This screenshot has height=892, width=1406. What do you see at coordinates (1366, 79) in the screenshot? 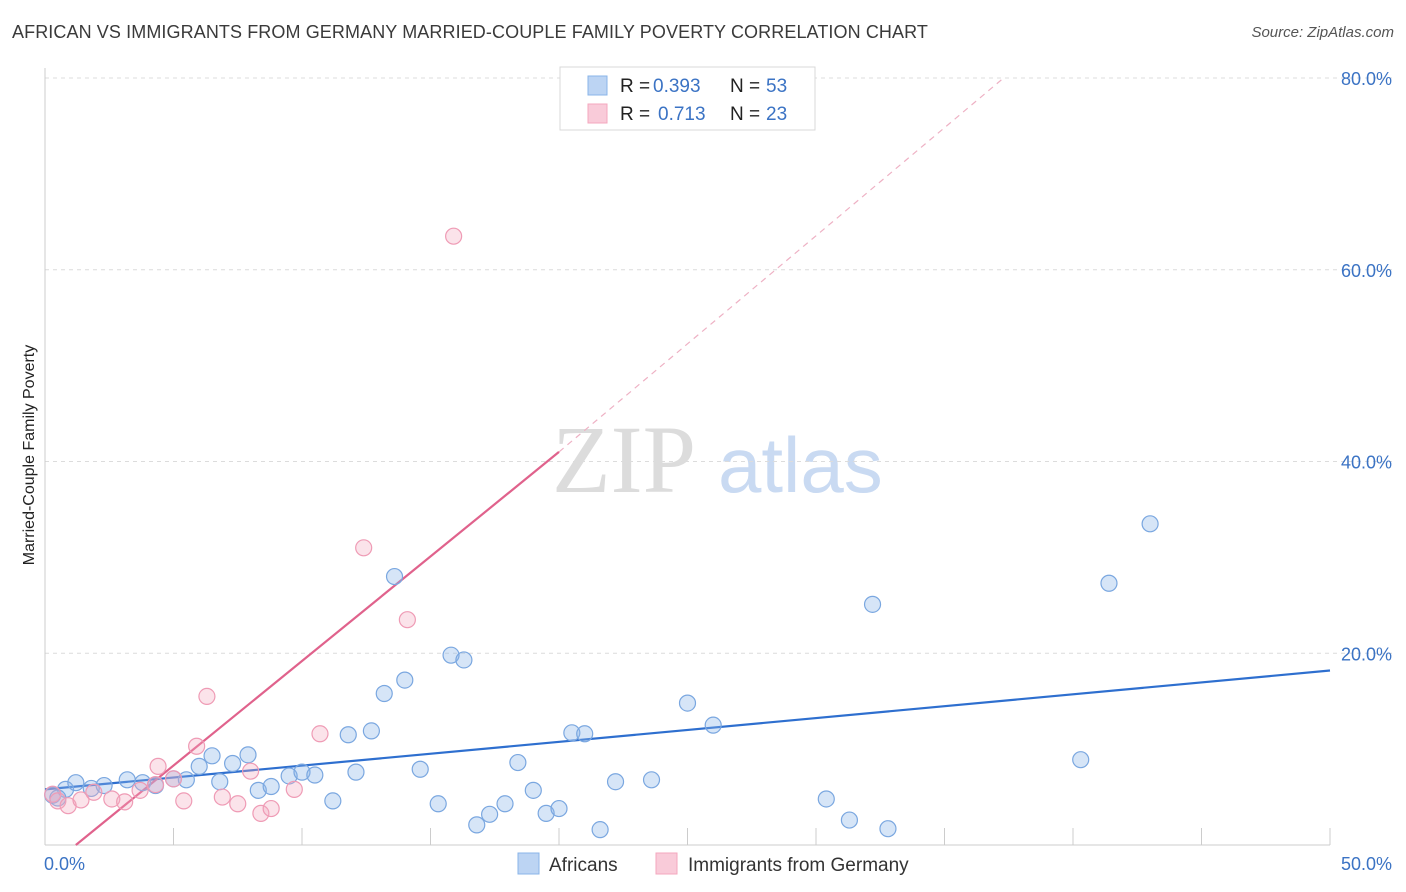
I see `y-tick-label-3: 80.0%` at bounding box center [1366, 79].